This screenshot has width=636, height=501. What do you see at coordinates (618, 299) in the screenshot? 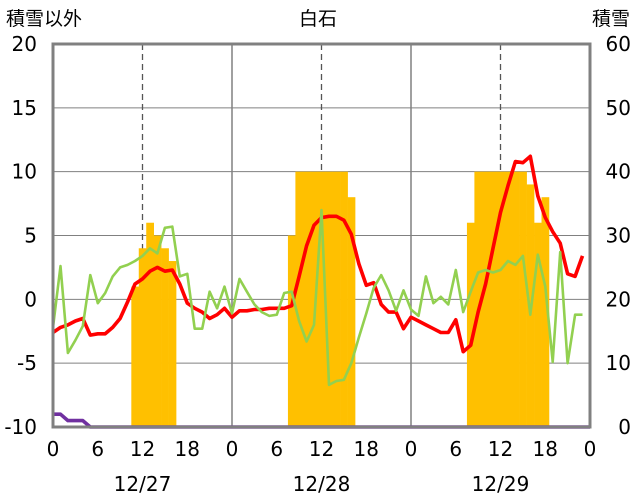
I see `right-tick-label: 20` at bounding box center [618, 299].